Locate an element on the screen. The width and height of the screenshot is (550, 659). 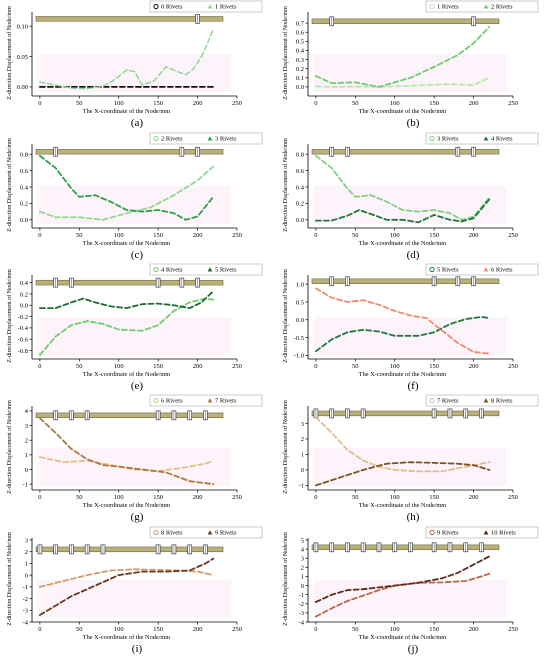
y-tick-label: 0.05 is located at coordinates (22, 57).